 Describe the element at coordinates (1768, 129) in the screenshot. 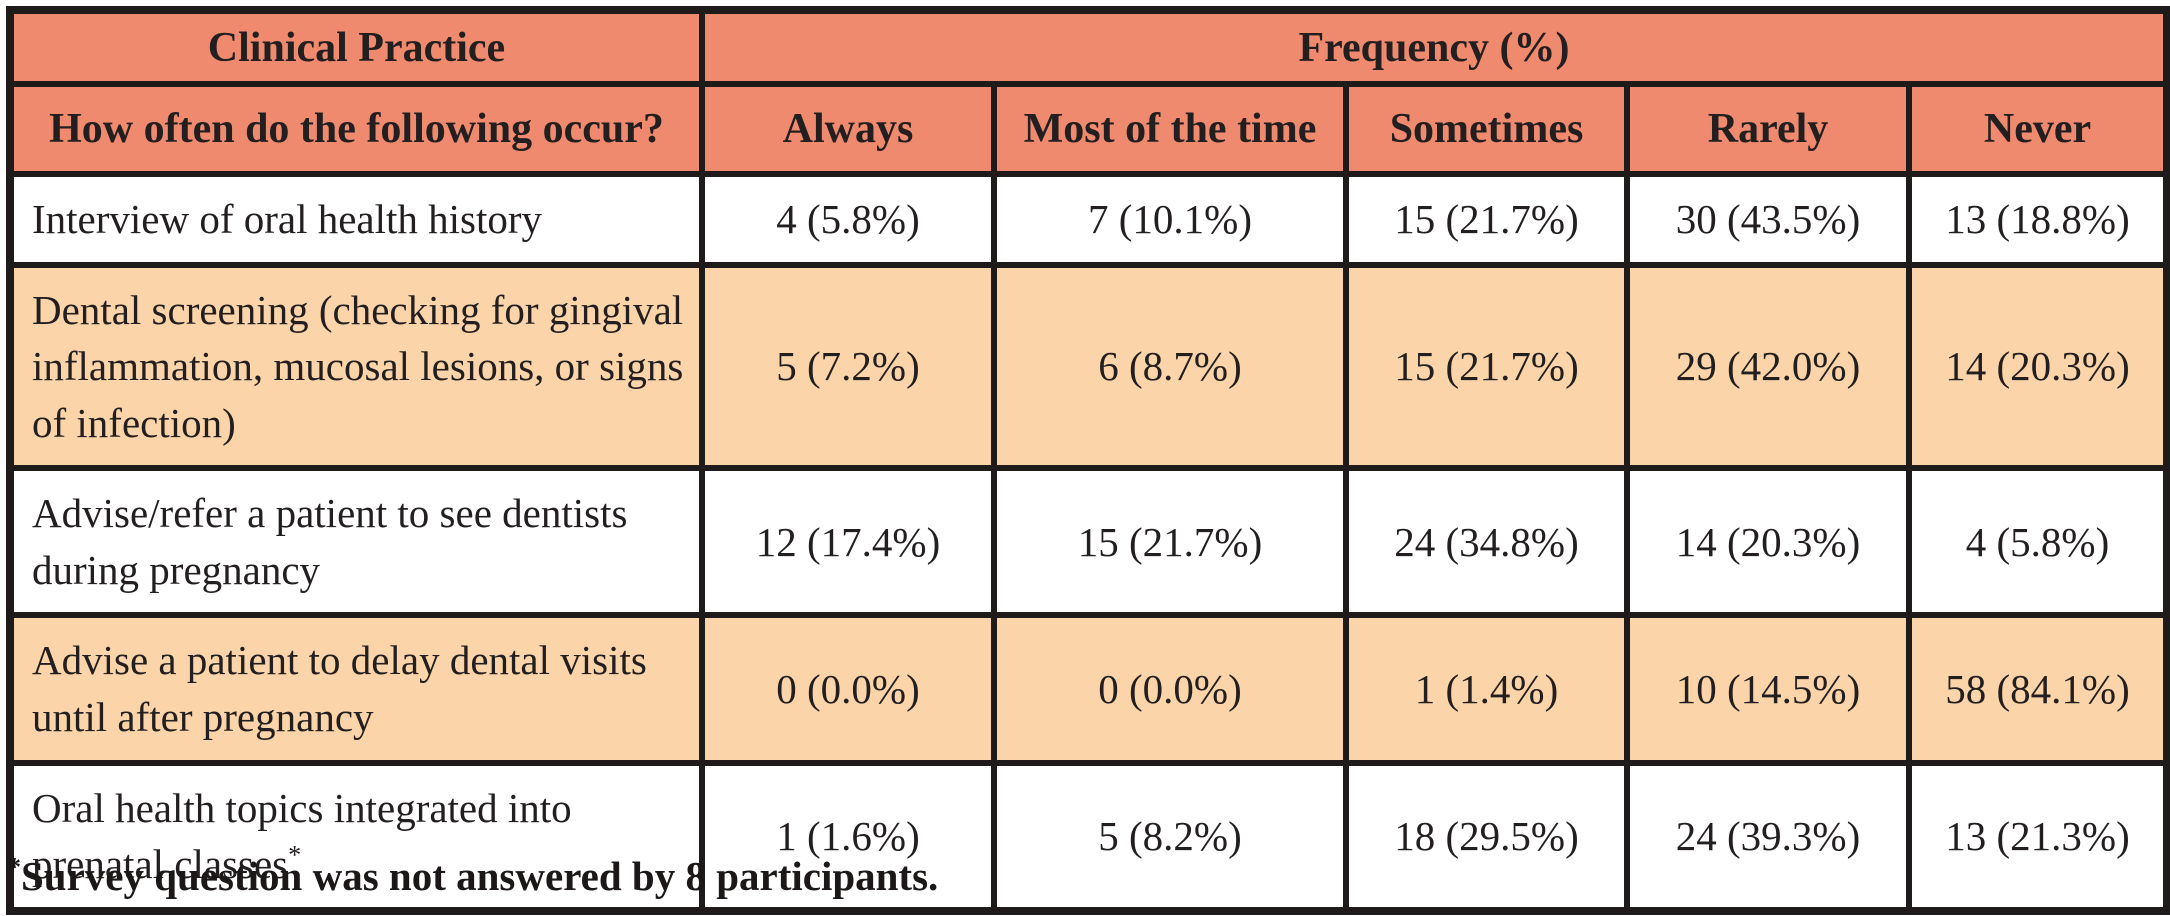

I see `header-col-rarely: Rarely` at that location.